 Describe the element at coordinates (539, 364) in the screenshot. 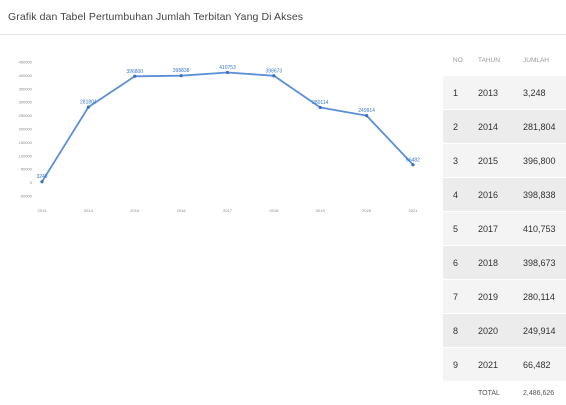

I see `cell-jumlah: 66,482` at that location.